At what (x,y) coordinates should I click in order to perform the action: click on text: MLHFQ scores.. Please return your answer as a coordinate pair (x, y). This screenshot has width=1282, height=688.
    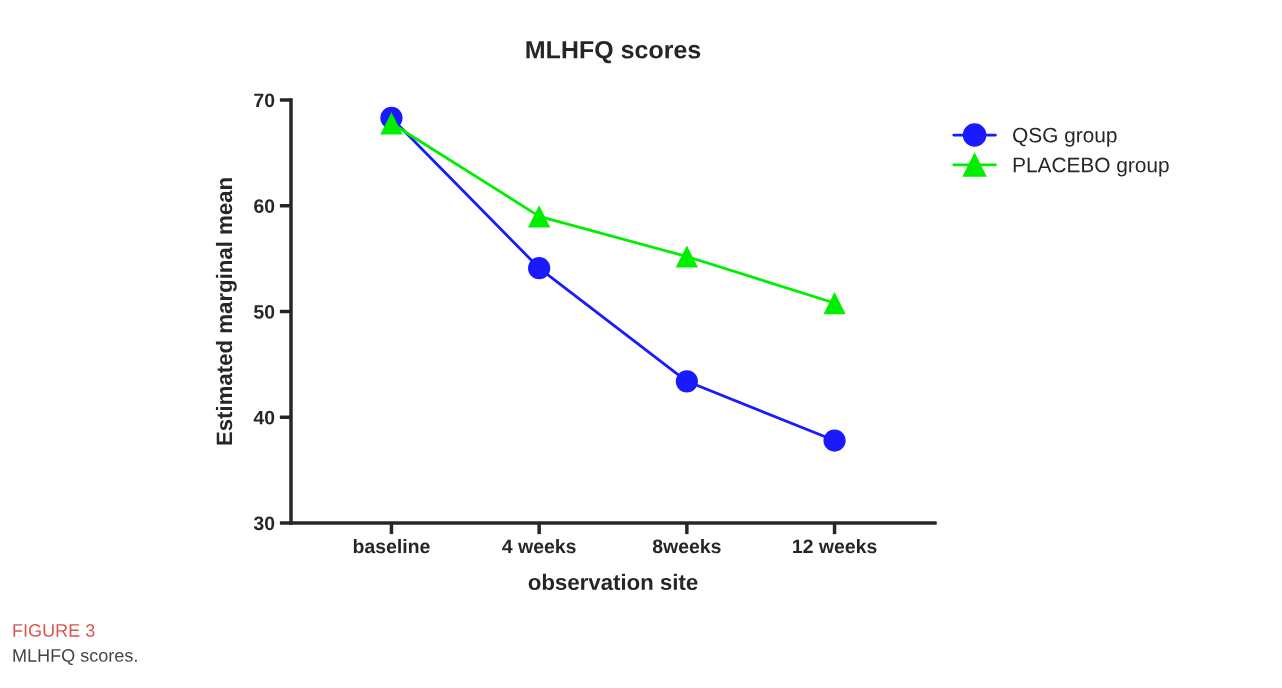
    Looking at the image, I should click on (75, 657).